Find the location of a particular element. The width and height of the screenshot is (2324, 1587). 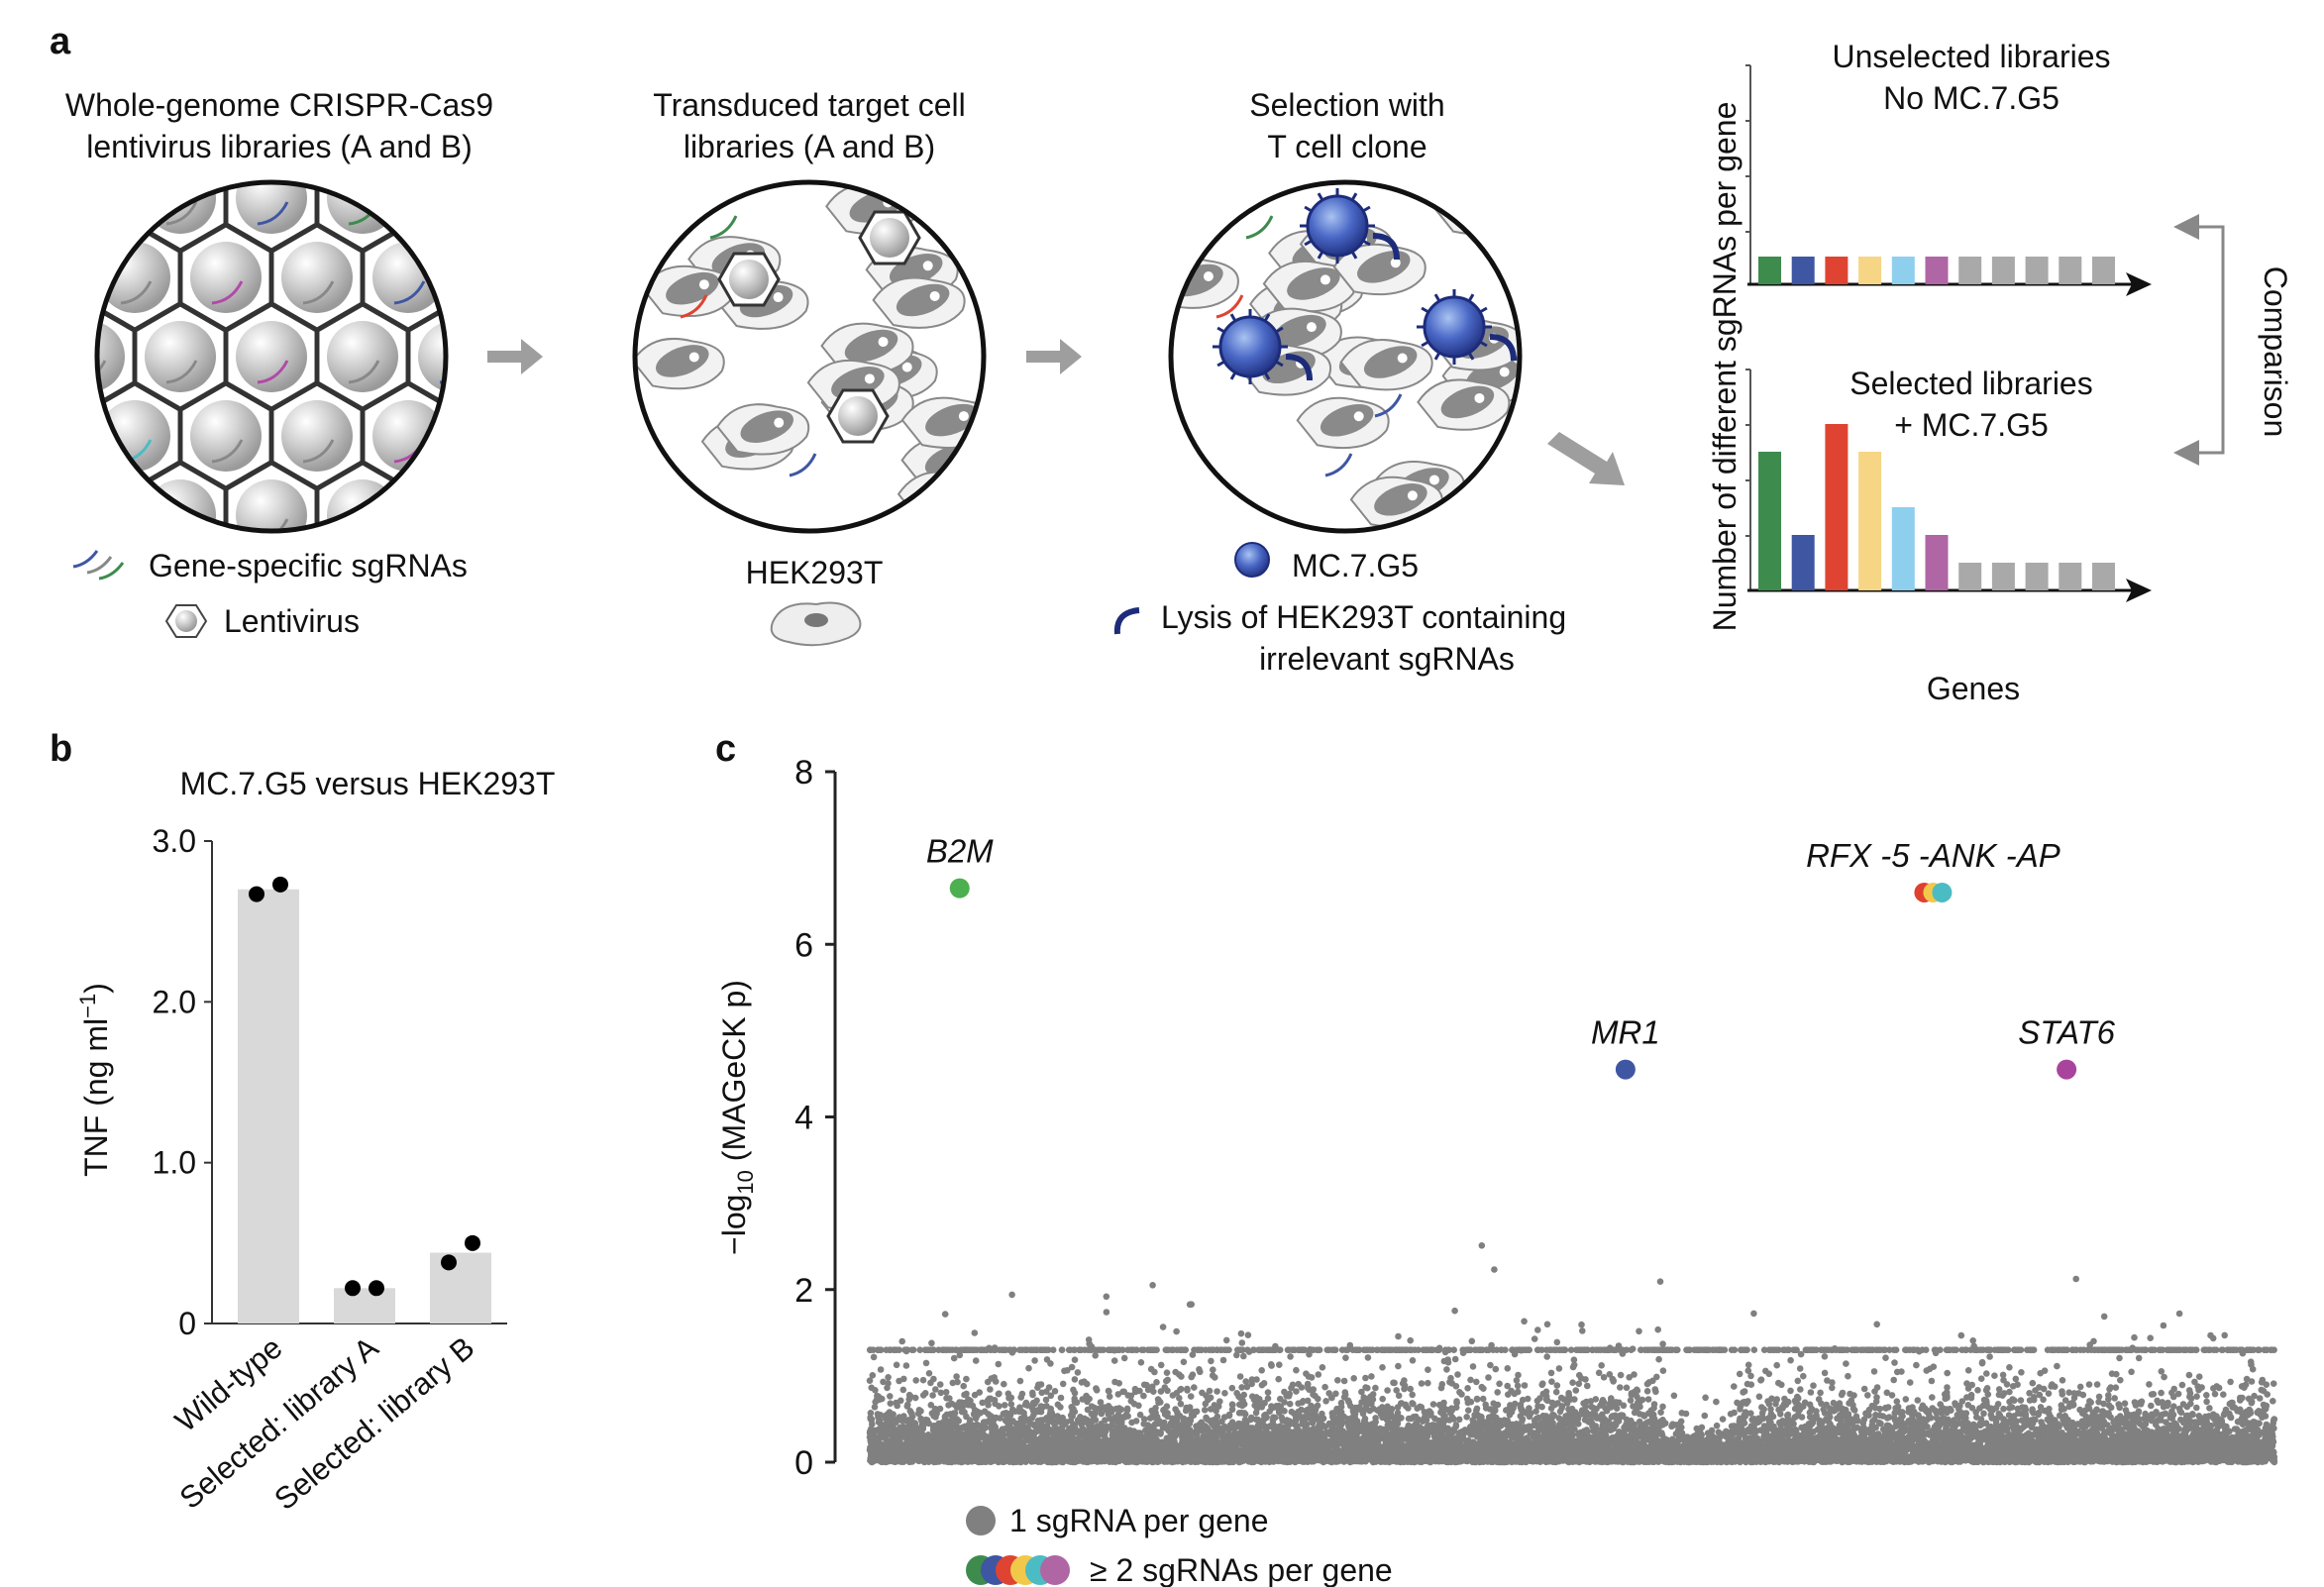

y-tick-label: 2 is located at coordinates (803, 1291).